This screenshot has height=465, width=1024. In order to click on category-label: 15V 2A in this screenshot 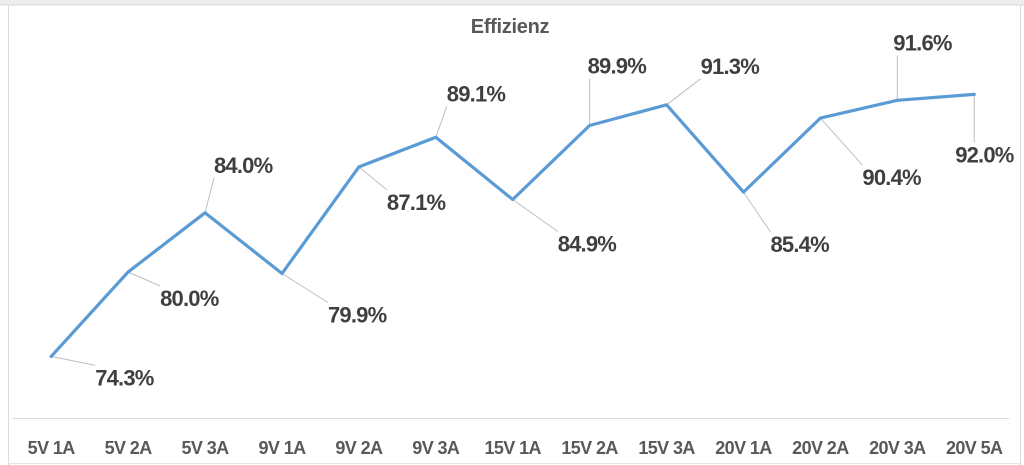, I will do `click(589, 448)`.